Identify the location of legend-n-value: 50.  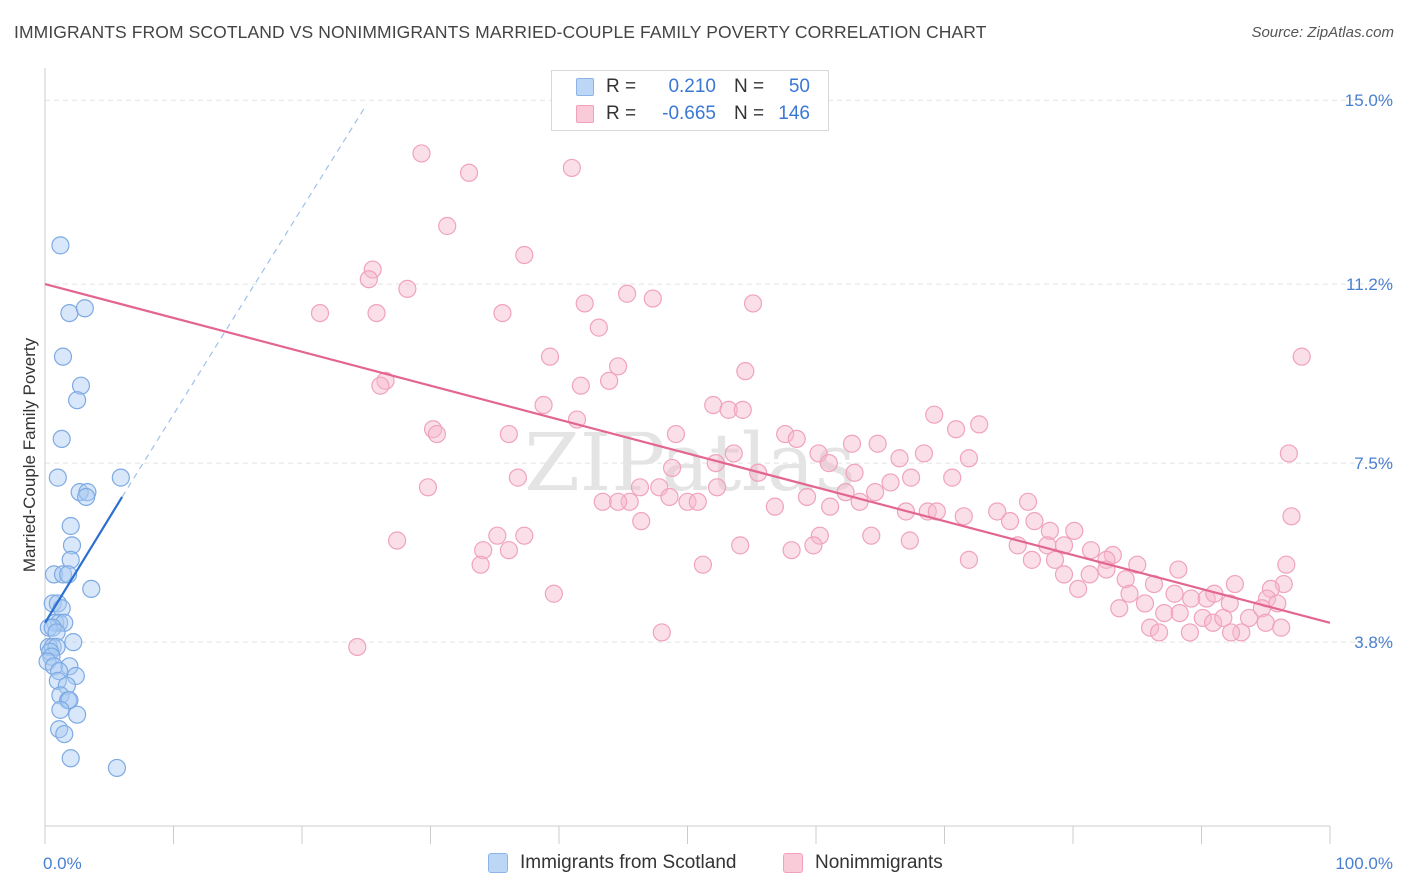
(799, 86).